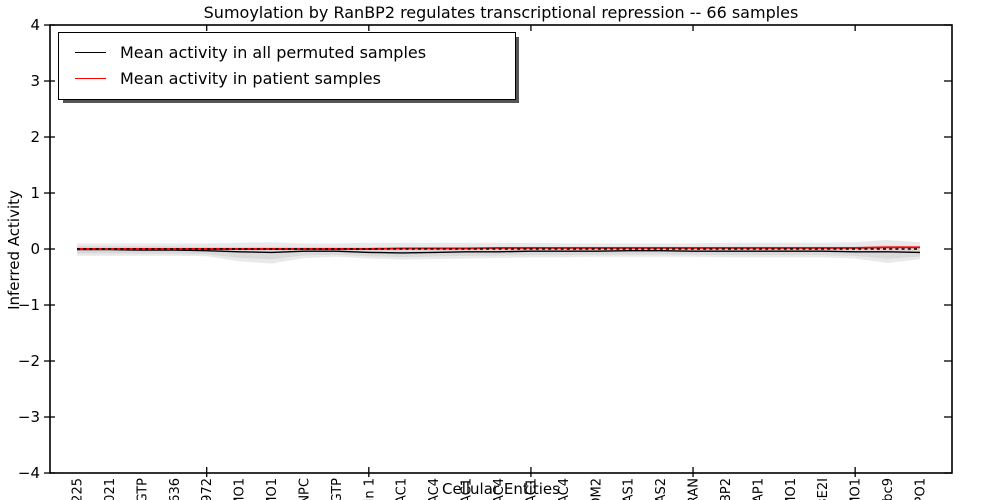 The height and width of the screenshot is (500, 1000). What do you see at coordinates (369, 489) in the screenshot?
I see `x-category-label: Ran/GTP/Exportin 1` at bounding box center [369, 489].